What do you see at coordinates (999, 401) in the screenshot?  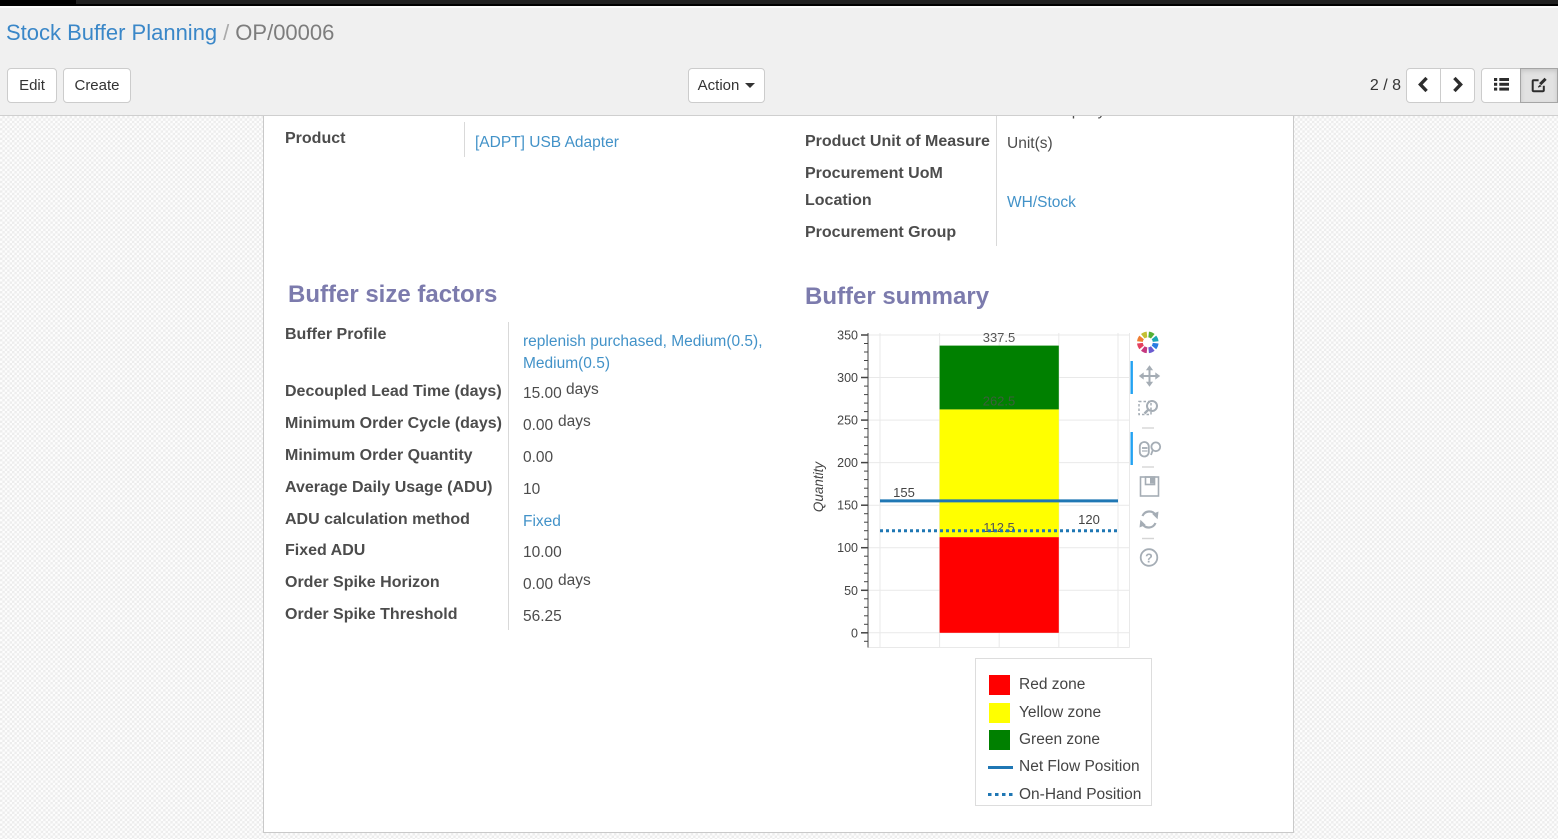 I see `svg-text: 262.5` at bounding box center [999, 401].